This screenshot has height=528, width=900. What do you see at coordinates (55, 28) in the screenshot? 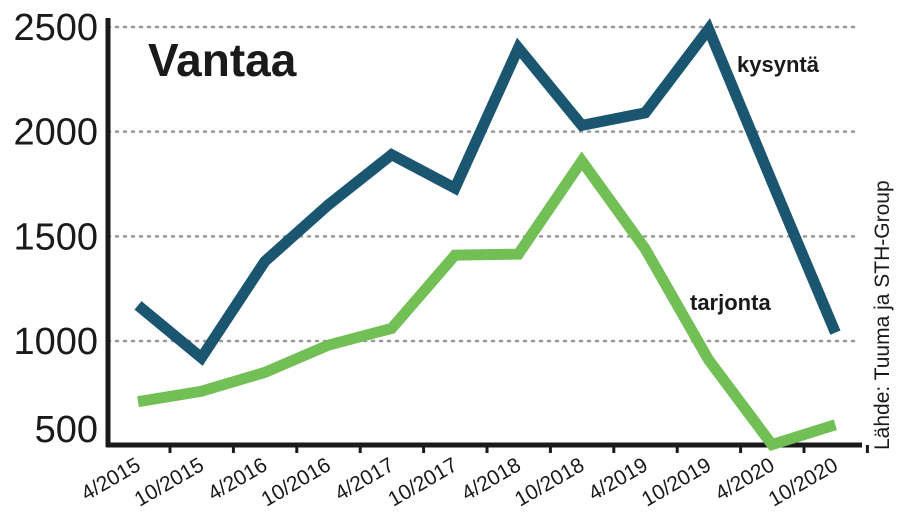
I see `y-tick-label: 2500` at bounding box center [55, 28].